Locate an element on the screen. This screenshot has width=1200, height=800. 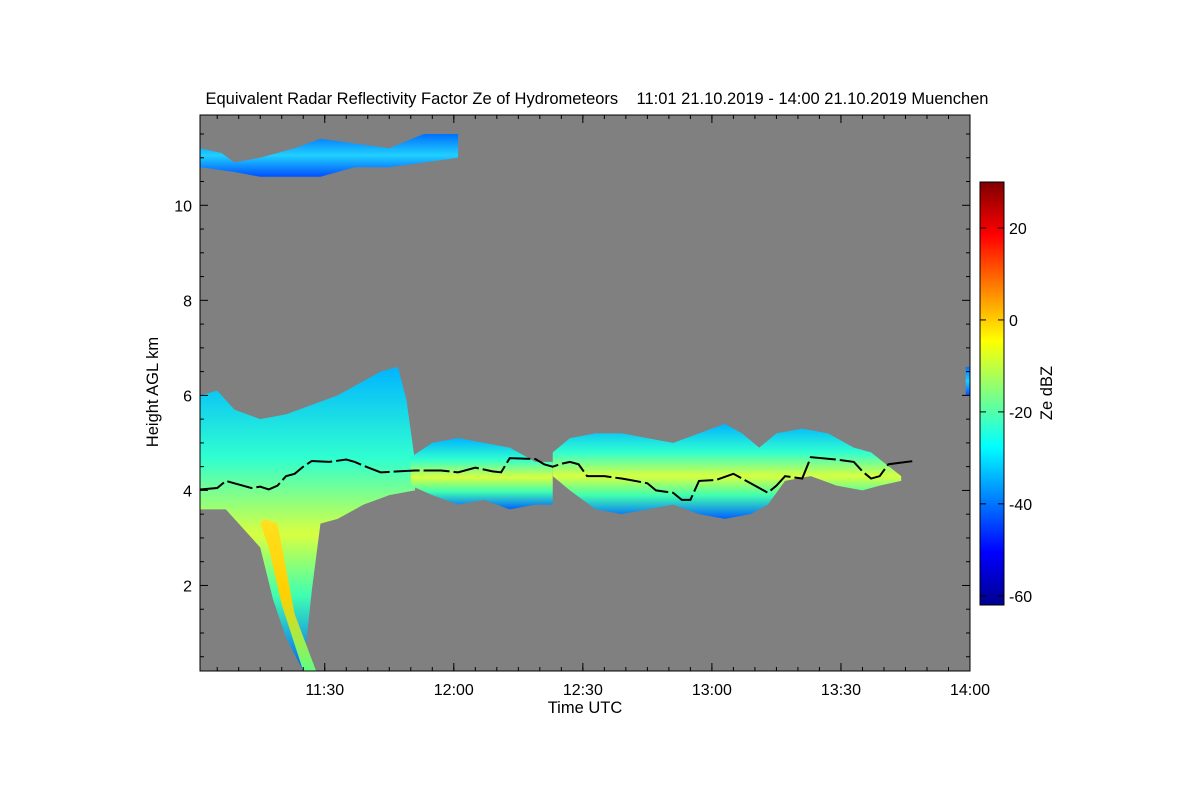
colorbar-label: Ze dBZ is located at coordinates (1047, 393).